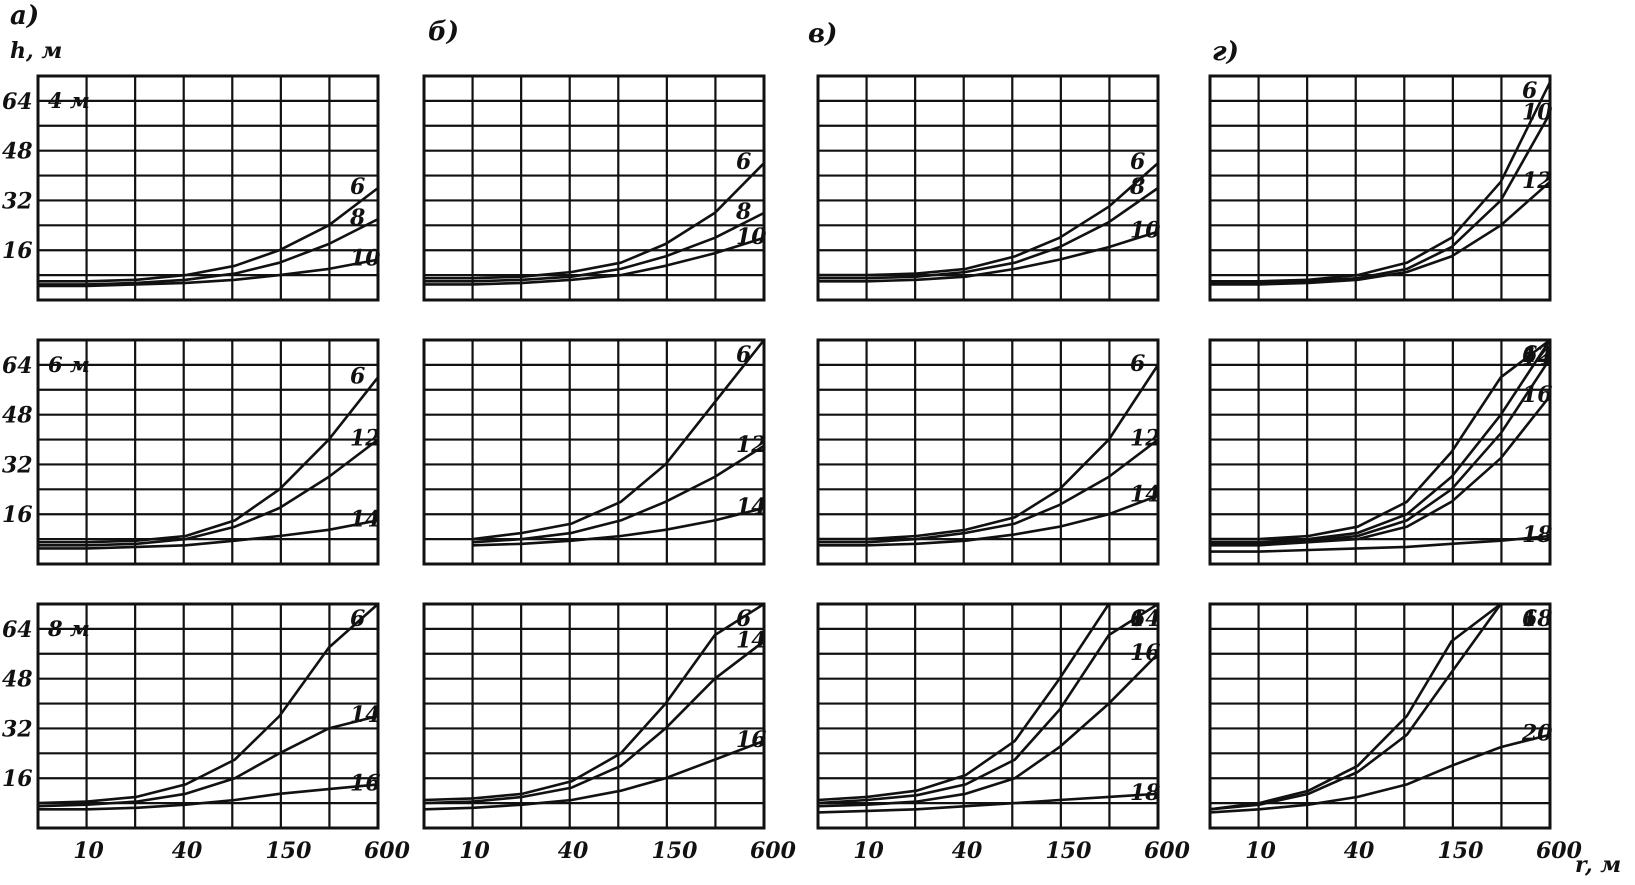 The image size is (1635, 885). Describe the element at coordinates (68, 628) in the screenshot. I see `row-label: 8 м` at that location.